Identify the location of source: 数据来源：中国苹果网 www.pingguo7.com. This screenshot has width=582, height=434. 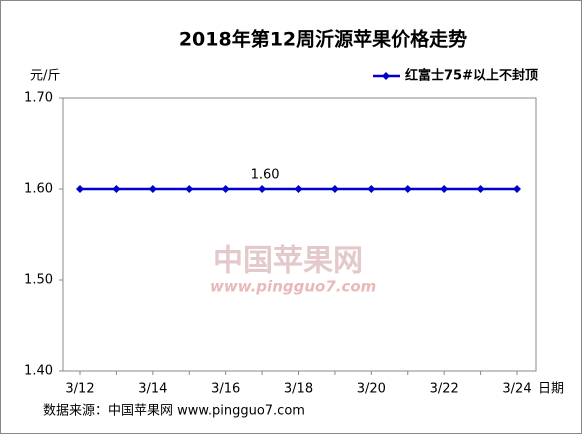
(174, 411).